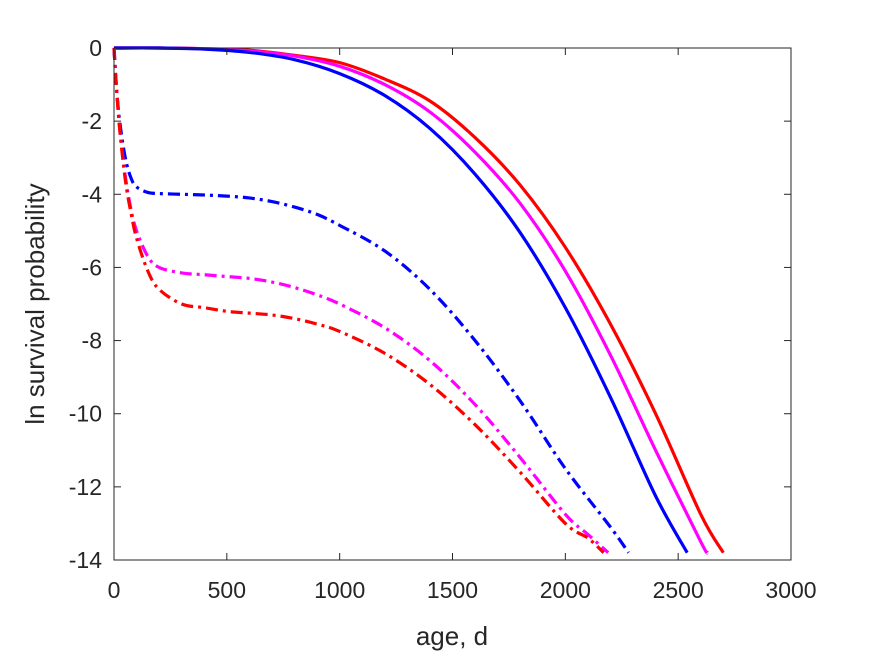 This screenshot has width=875, height=656. What do you see at coordinates (92, 267) in the screenshot?
I see `y-tick-label: -6` at bounding box center [92, 267].